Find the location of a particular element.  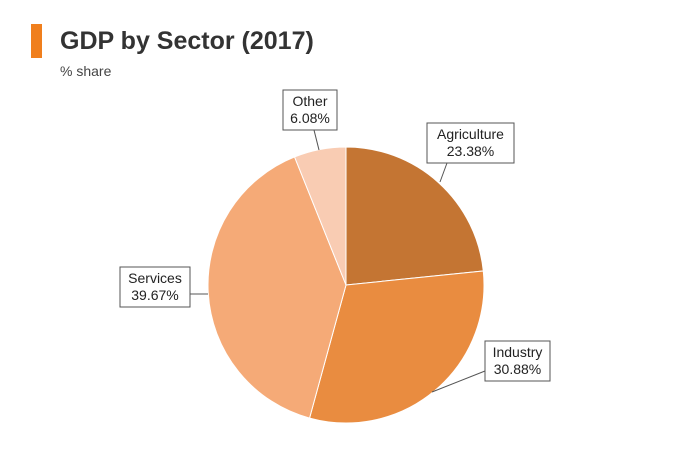

label-value-other: 6.08% is located at coordinates (310, 118).